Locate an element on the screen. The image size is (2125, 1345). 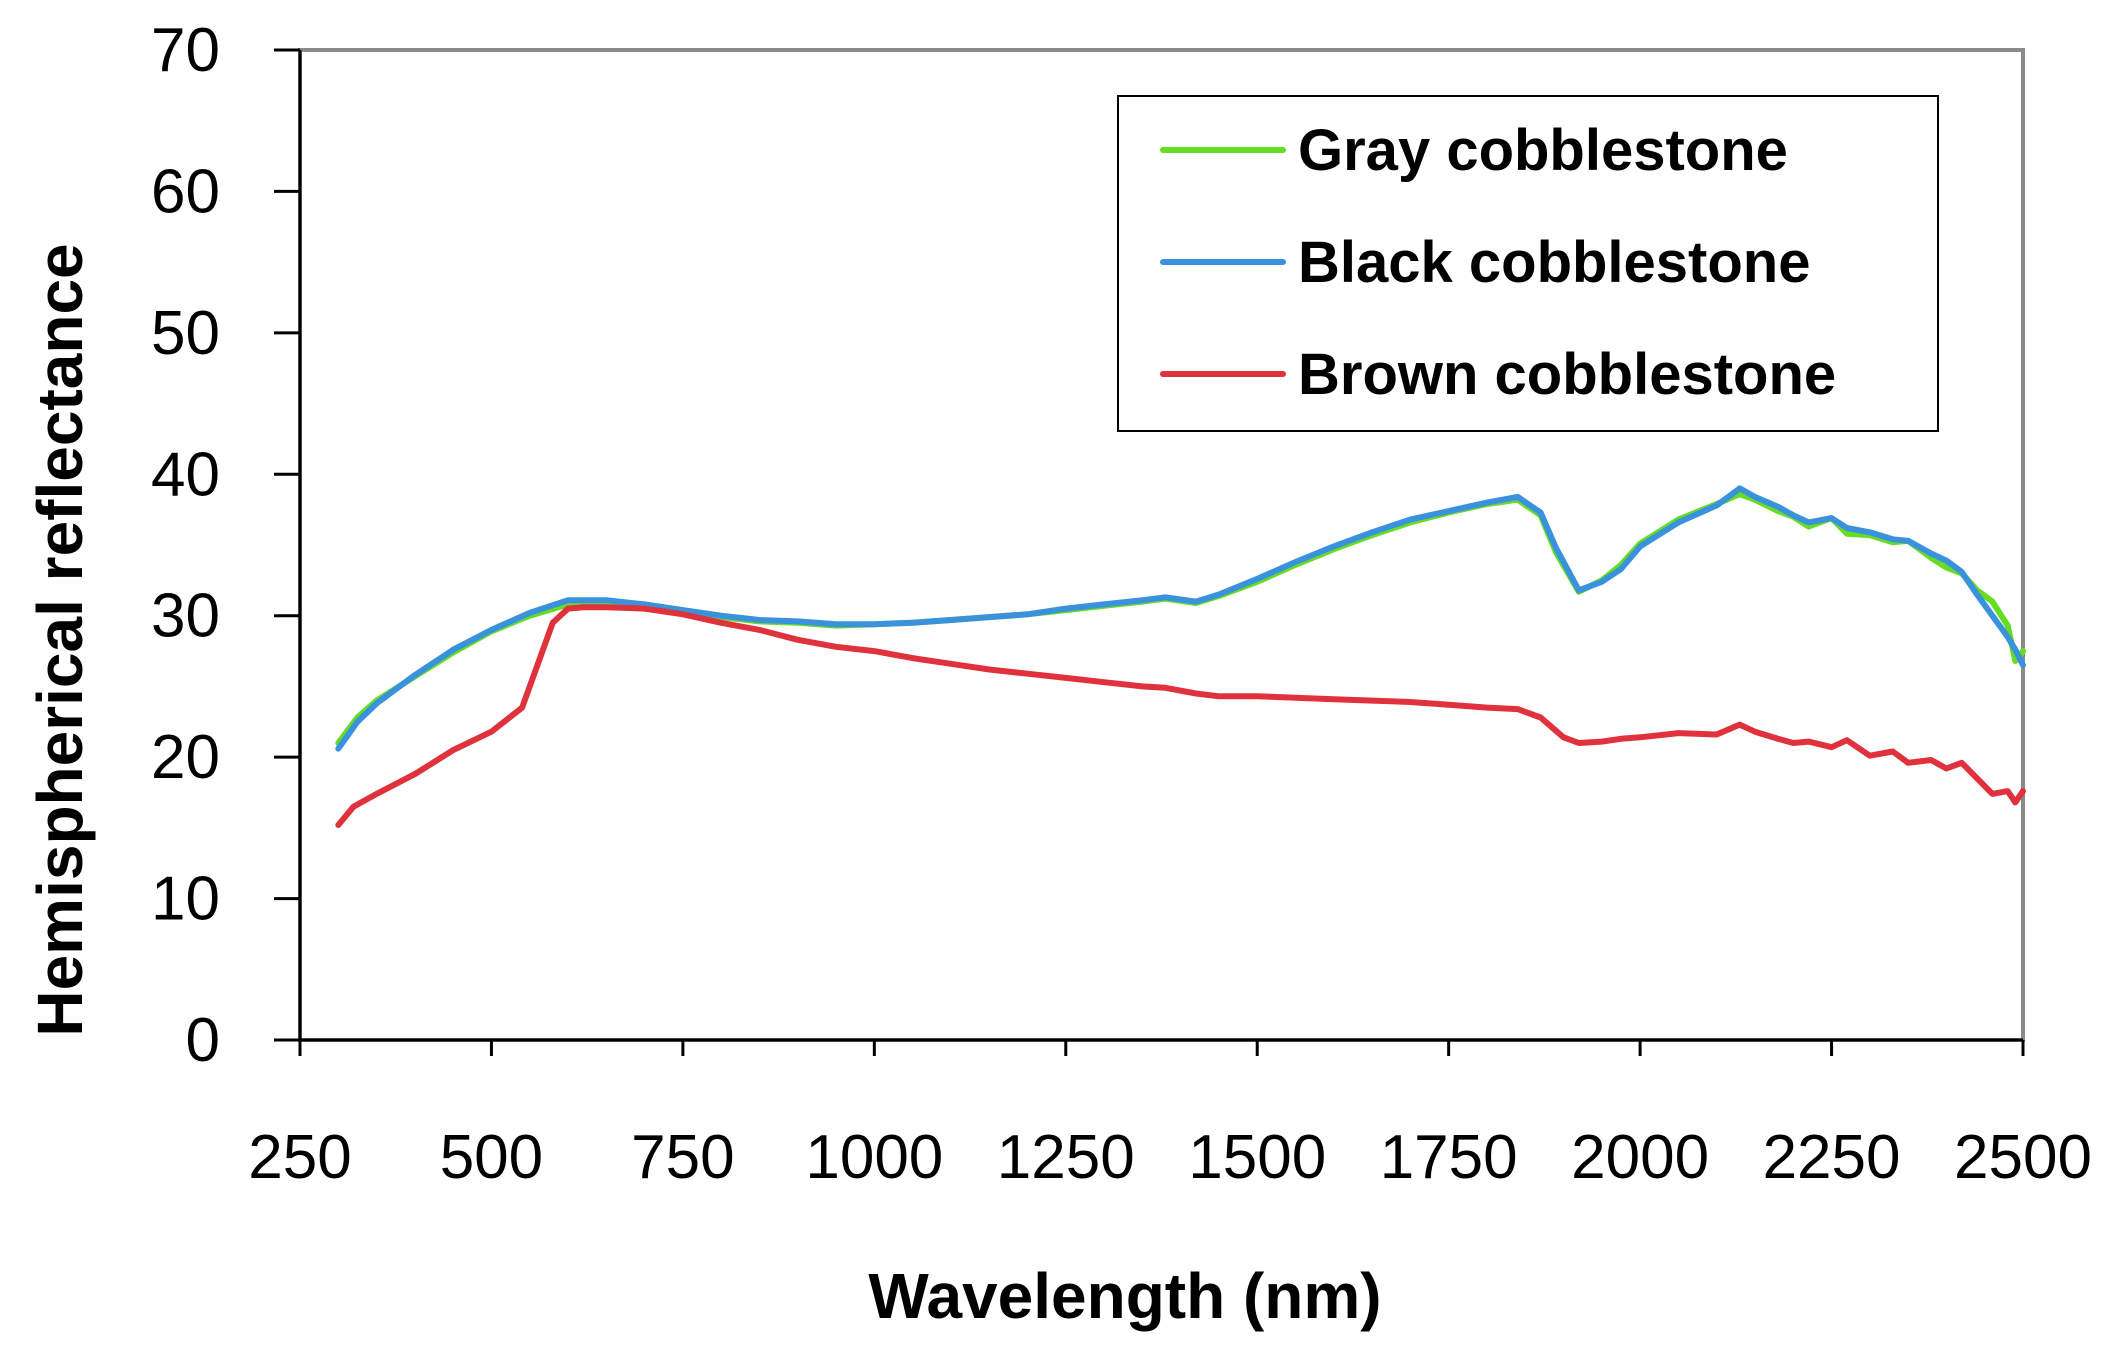
x-axis-ticks: 250 500 750 1000 1250 1500 1750 2000 2250 2500 is located at coordinates (1170, 1116).